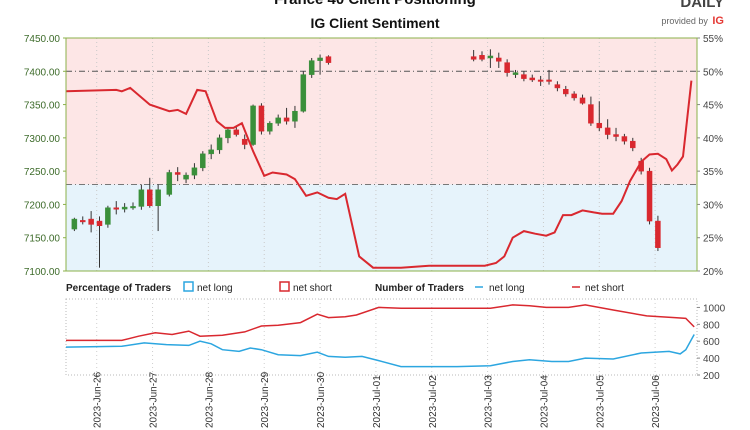  I want to click on legend-percentage-title: Percentage of Traders, so click(118, 288).